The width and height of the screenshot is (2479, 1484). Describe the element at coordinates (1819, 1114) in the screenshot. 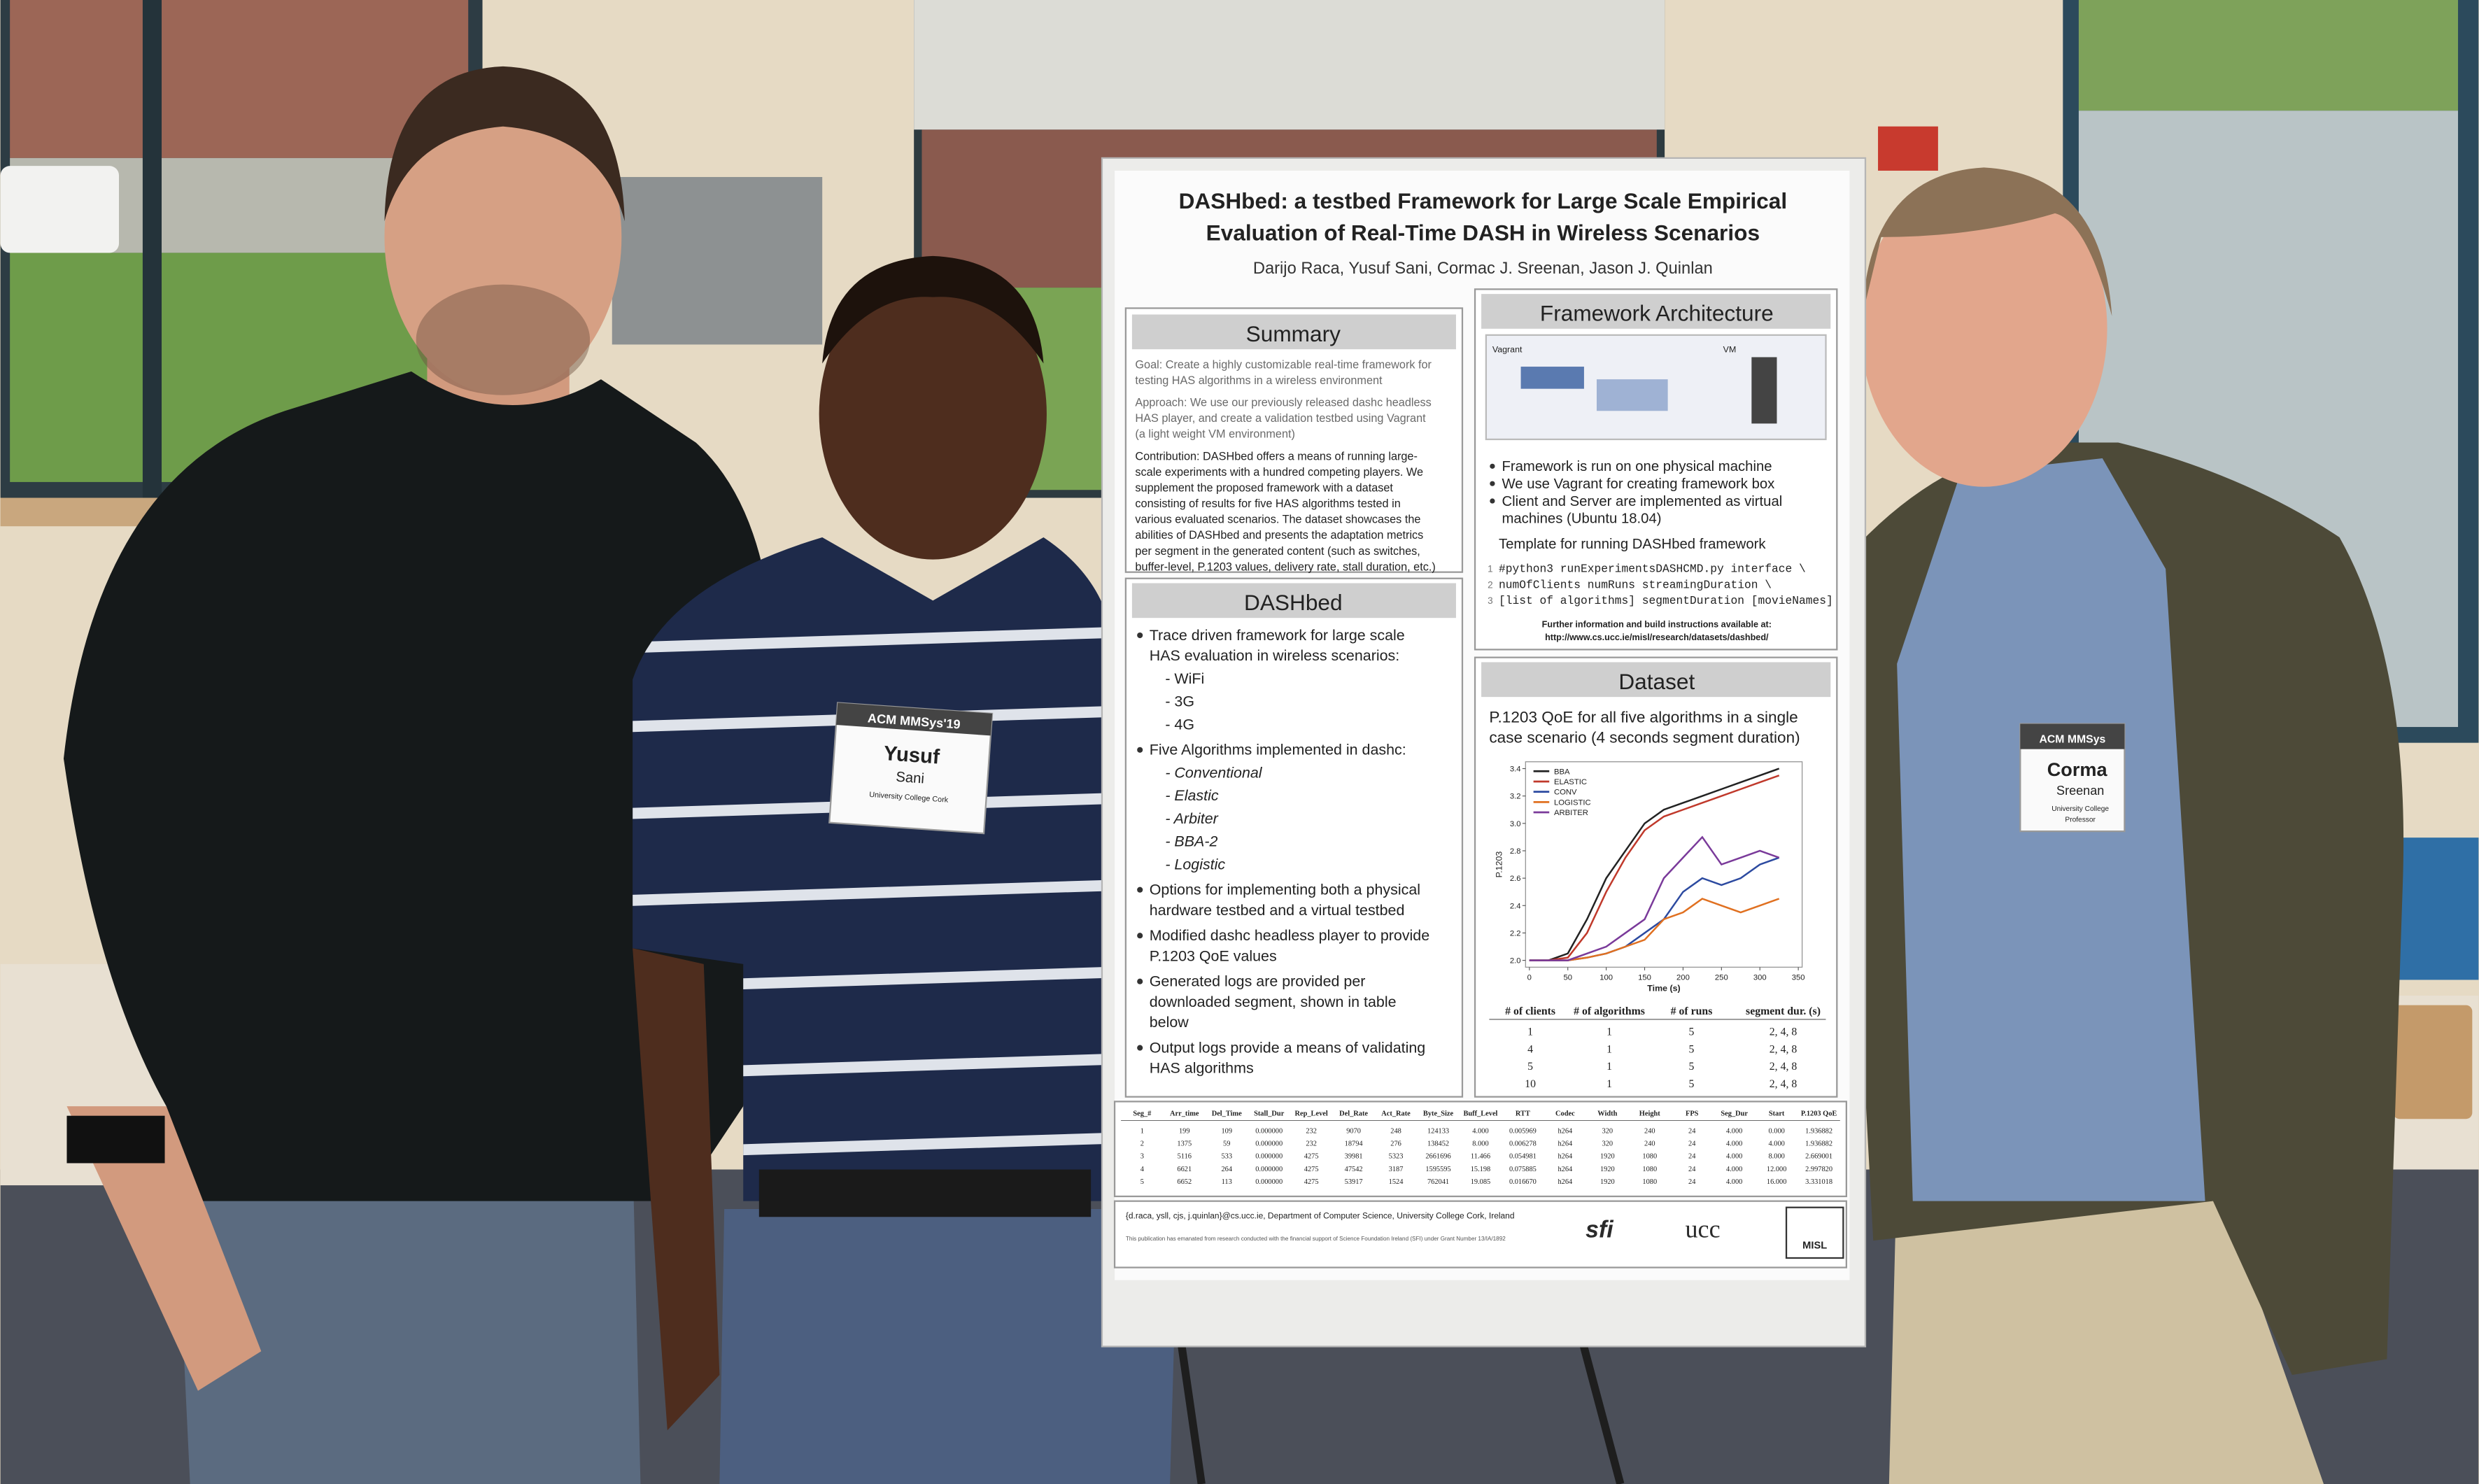

I see `log-header: P.1203 QoE` at that location.